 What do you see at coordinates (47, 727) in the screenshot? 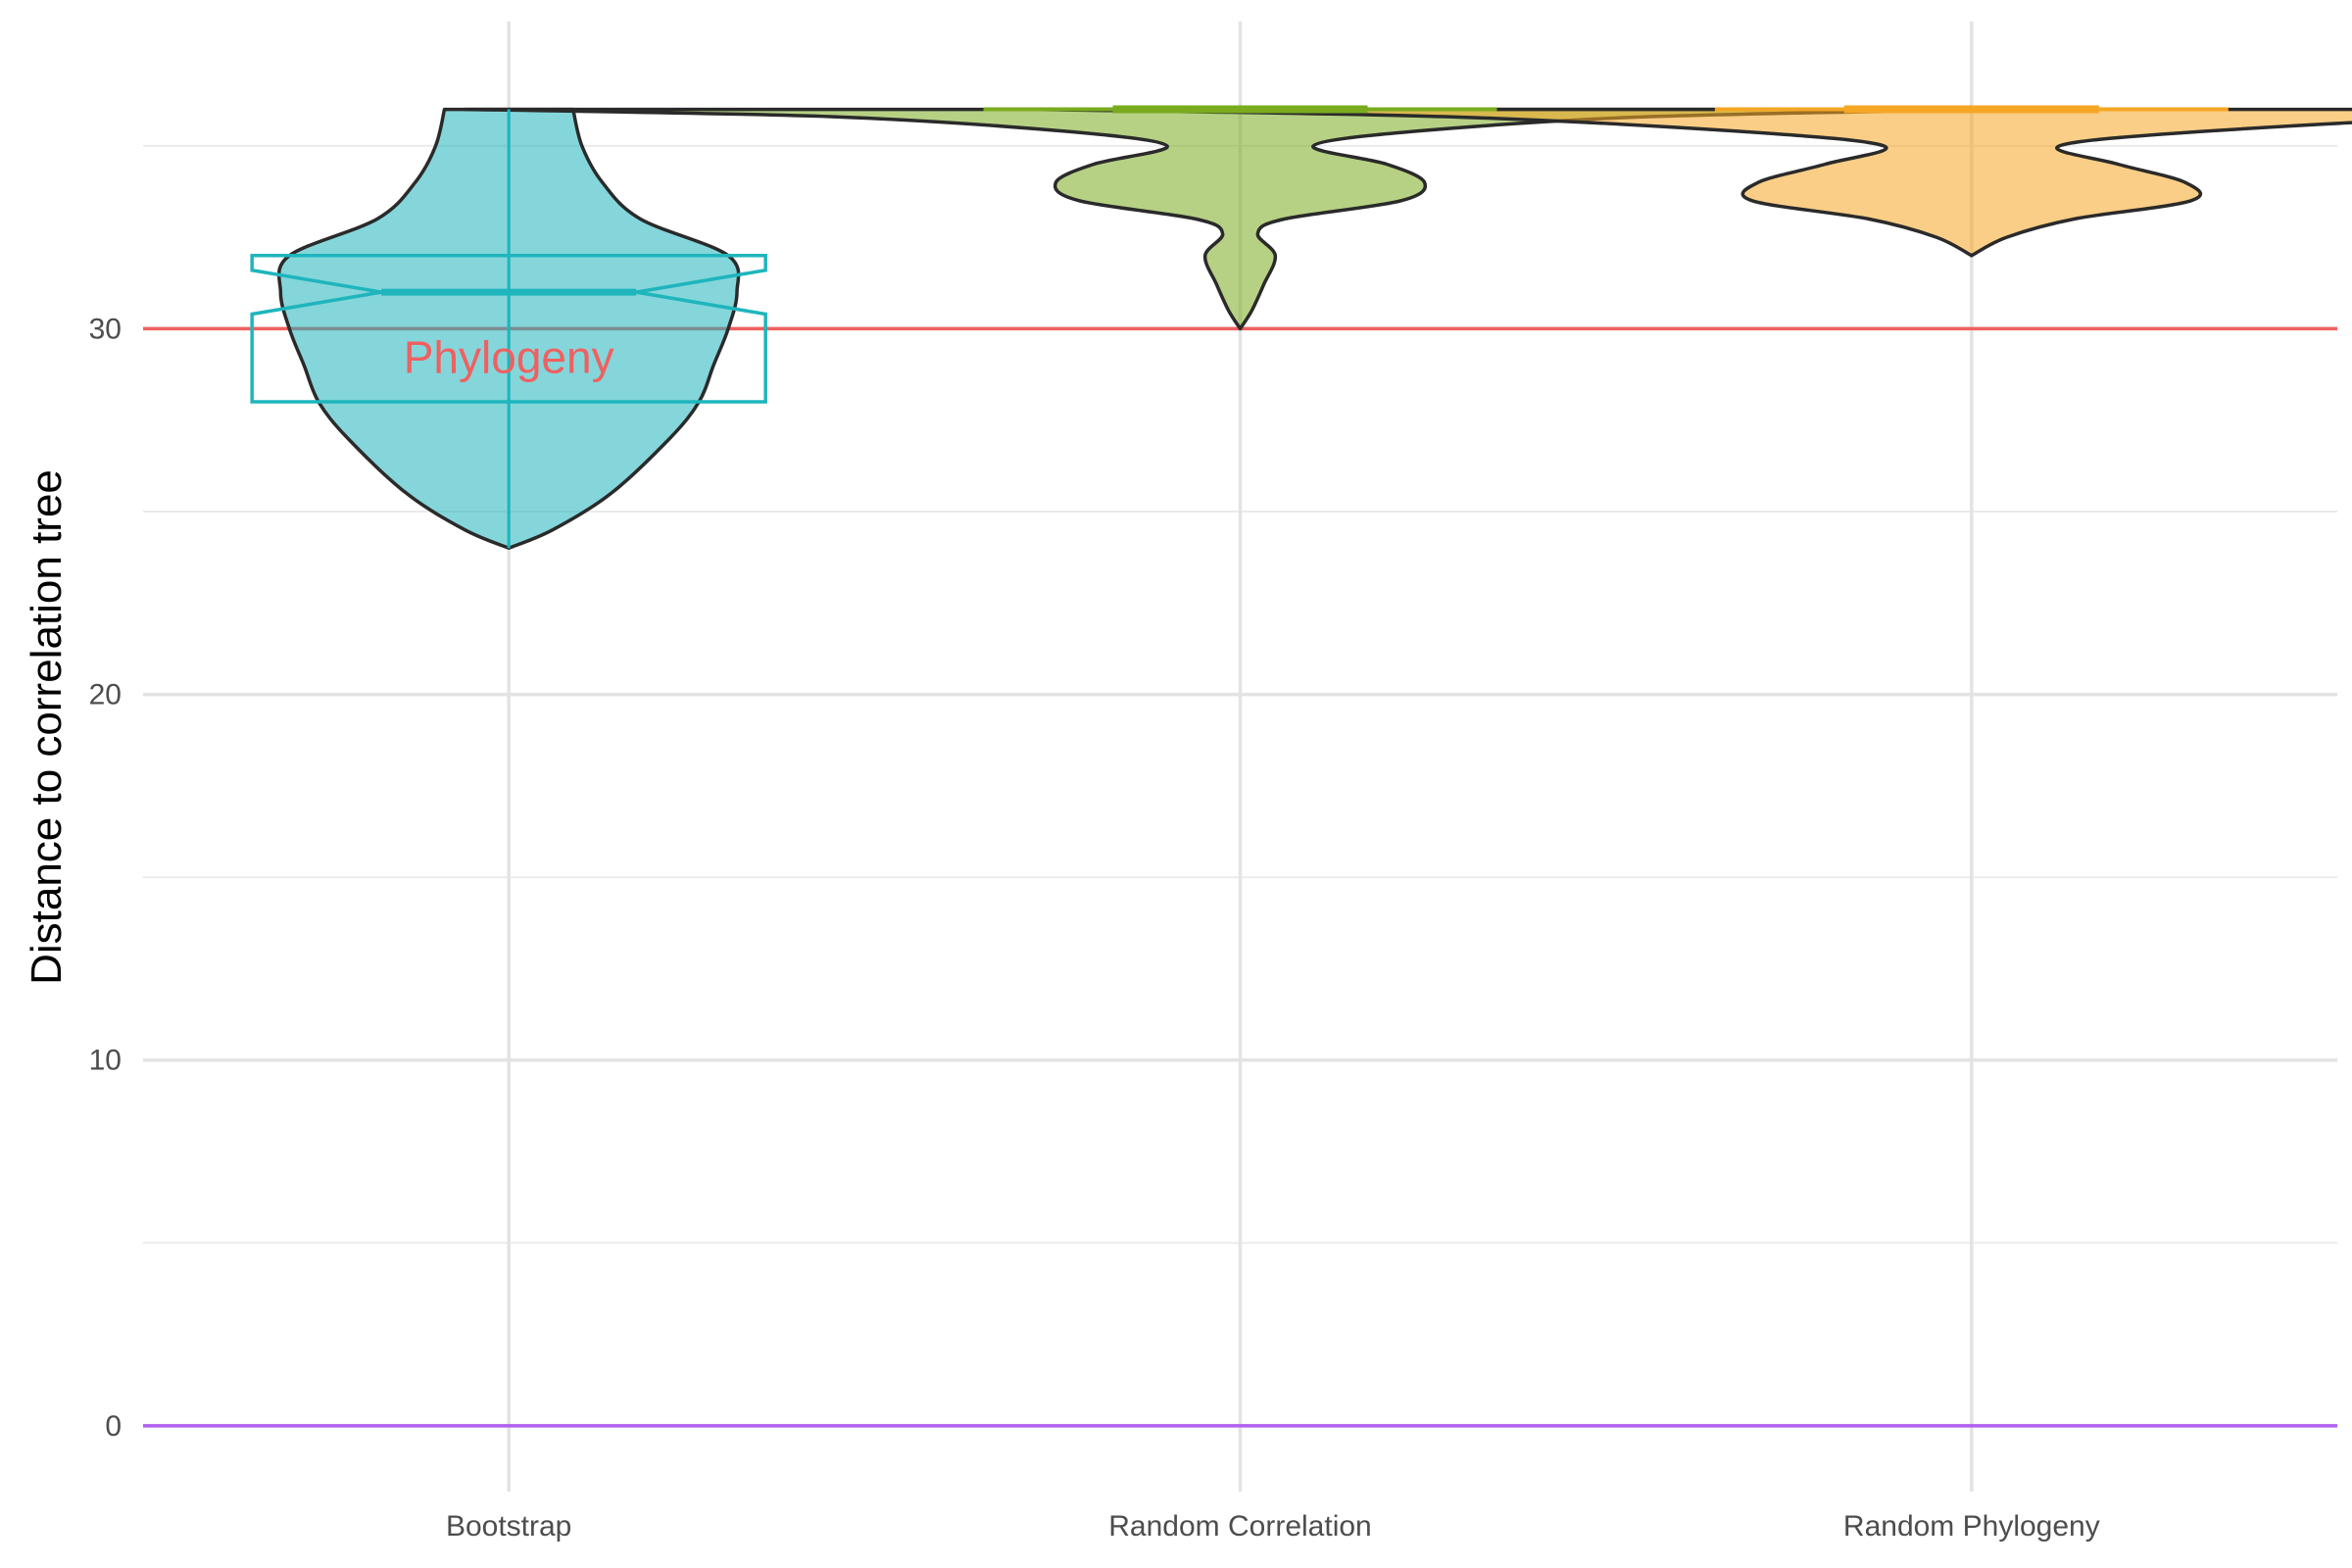
I see `y-axis-title: Distance to correlation tree` at bounding box center [47, 727].